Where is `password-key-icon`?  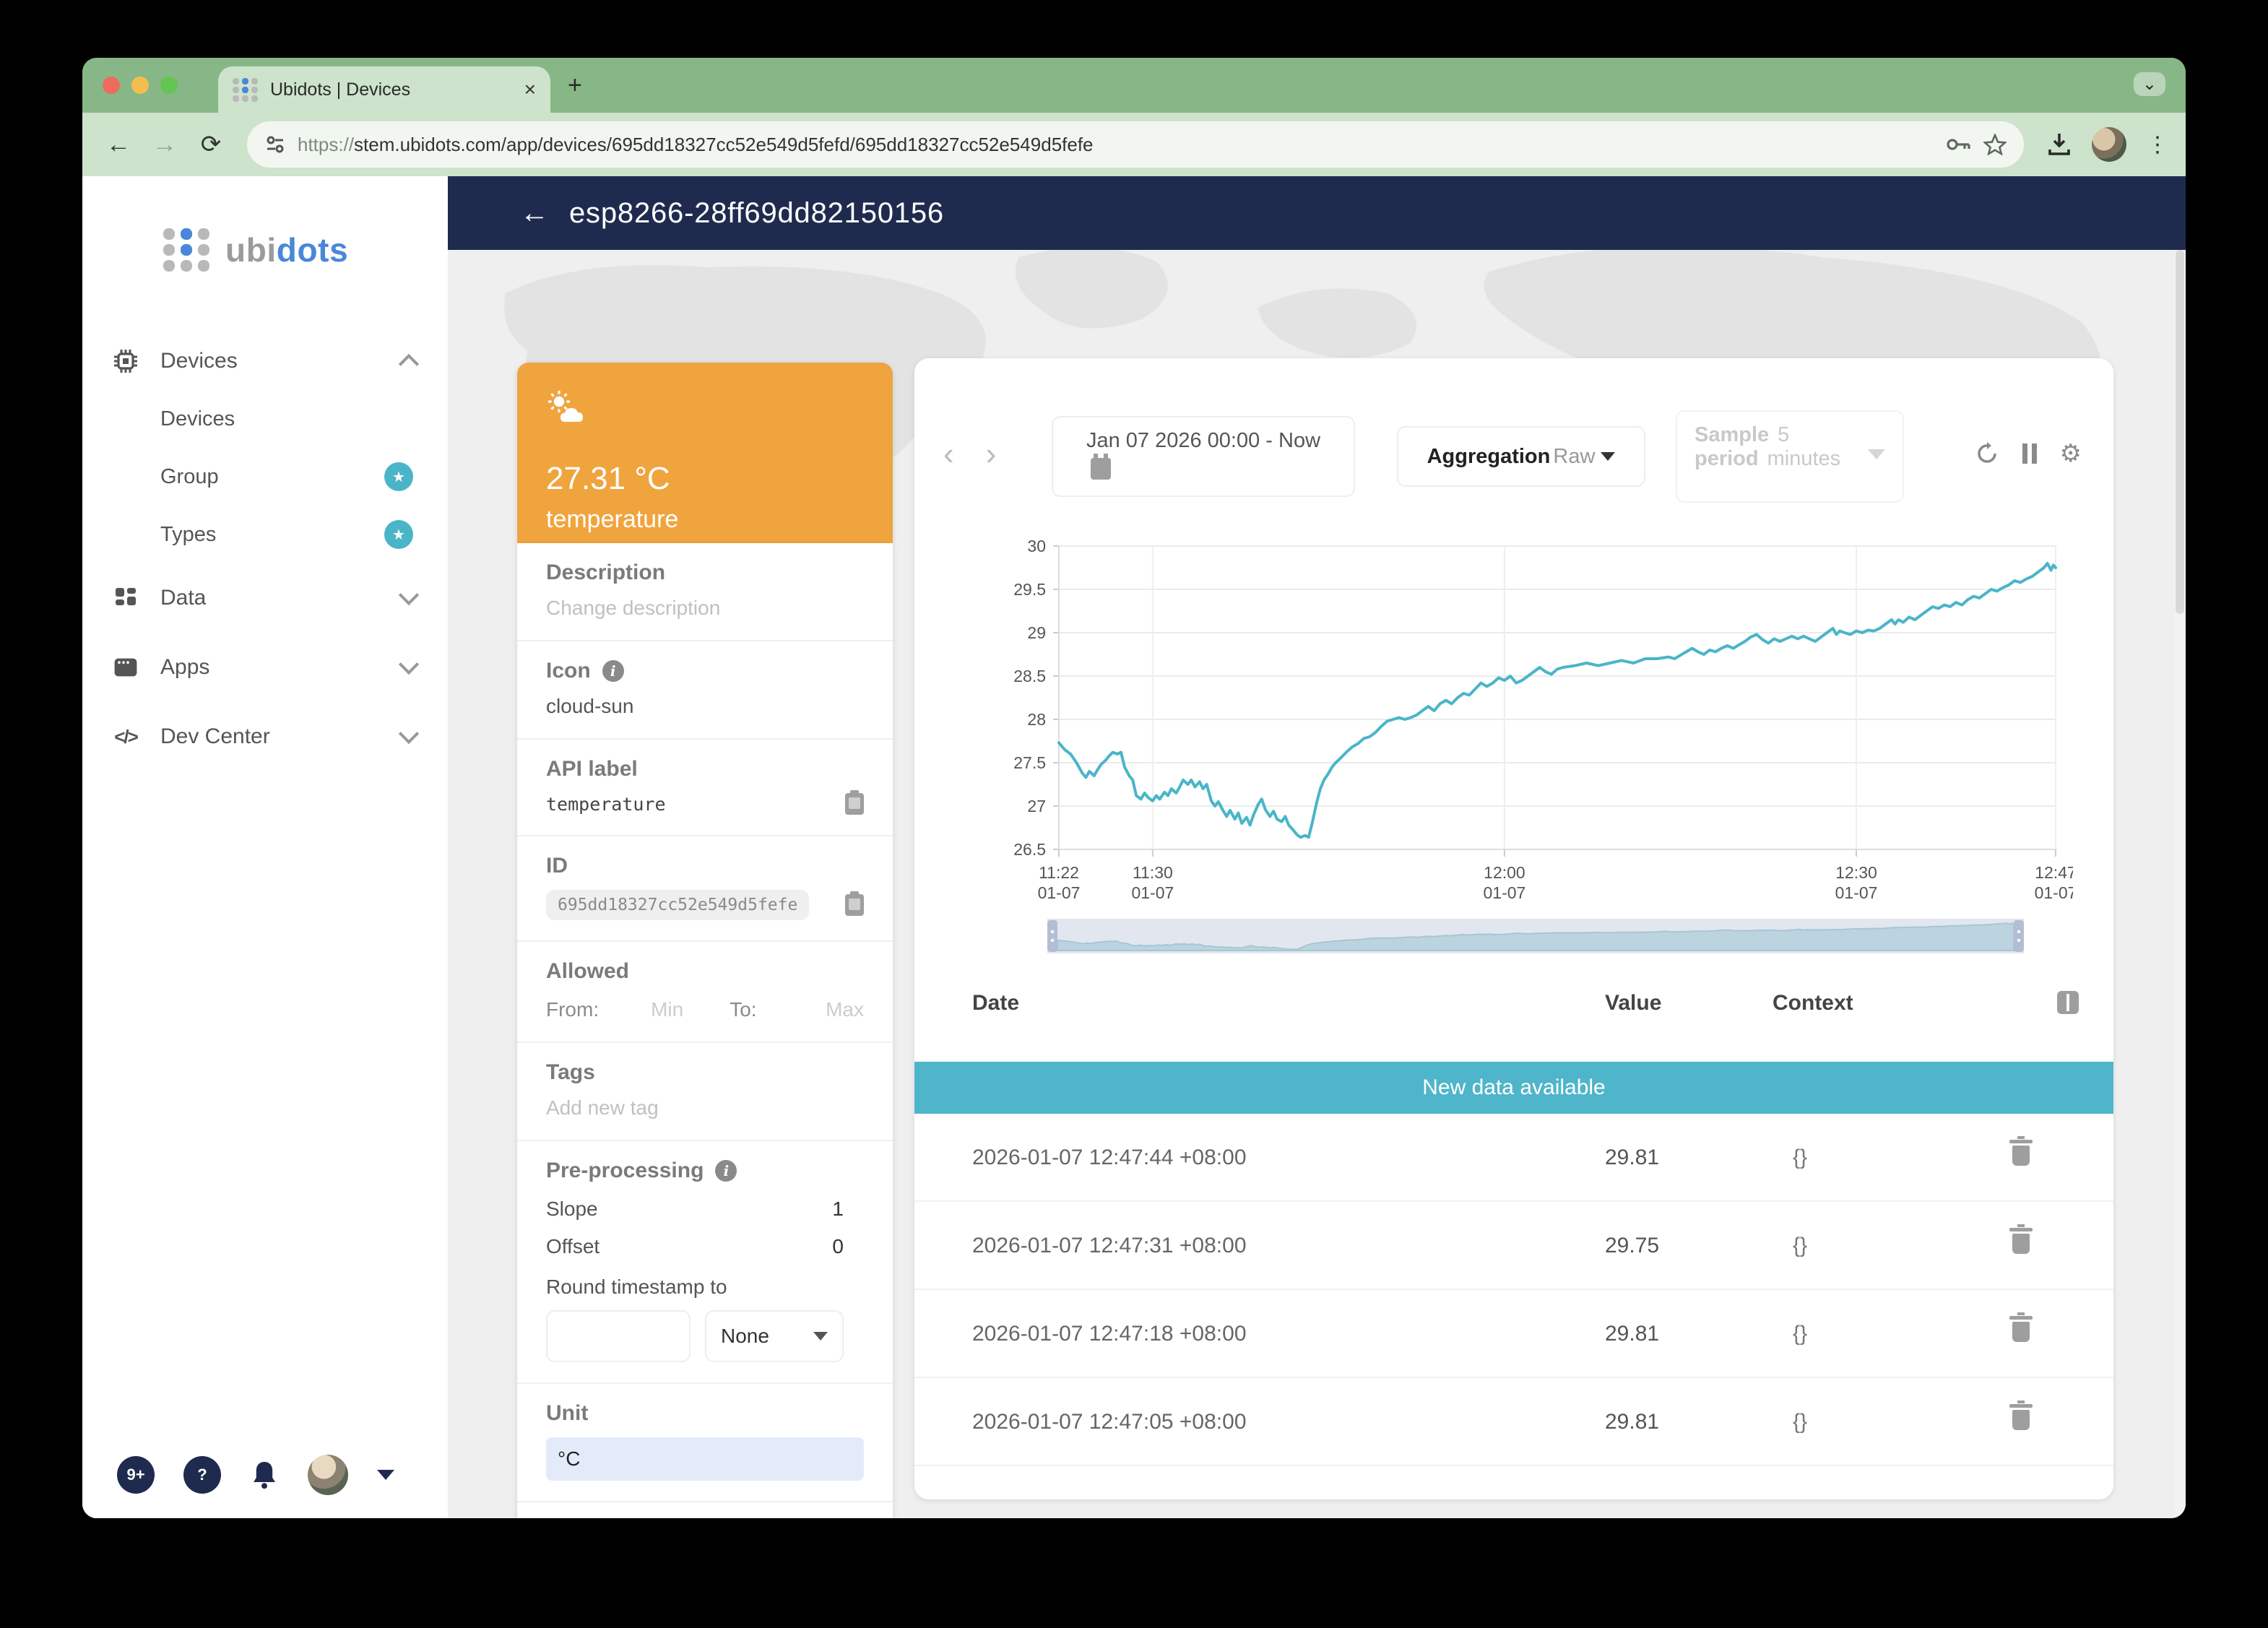
password-key-icon is located at coordinates (1959, 144).